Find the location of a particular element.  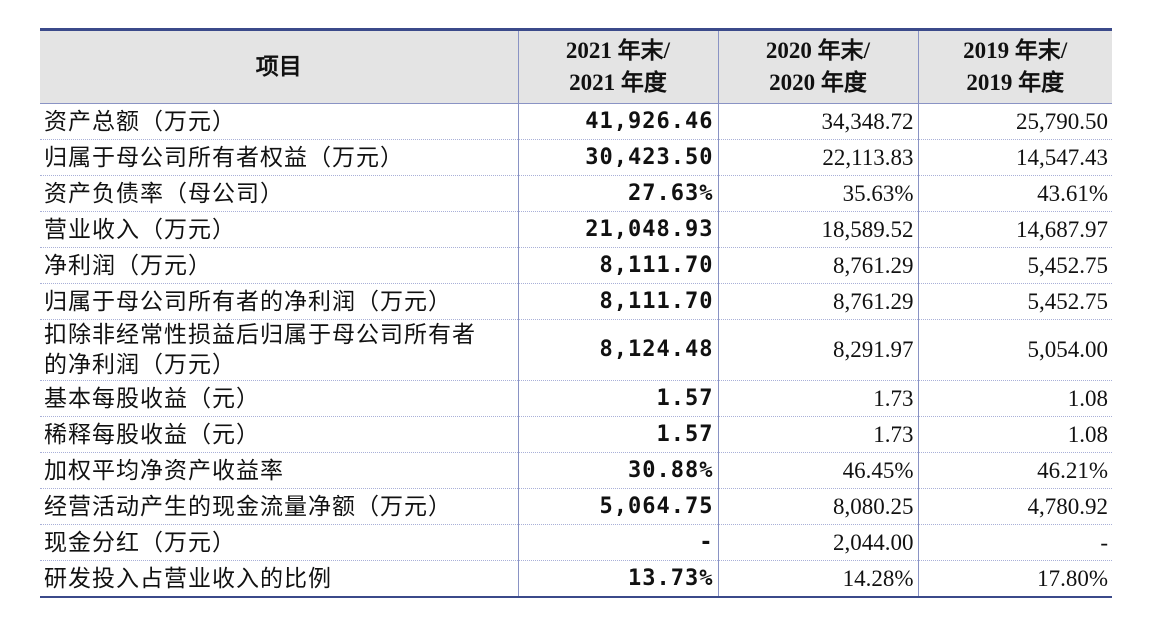

cell-text: 43.61% is located at coordinates (1072, 193).